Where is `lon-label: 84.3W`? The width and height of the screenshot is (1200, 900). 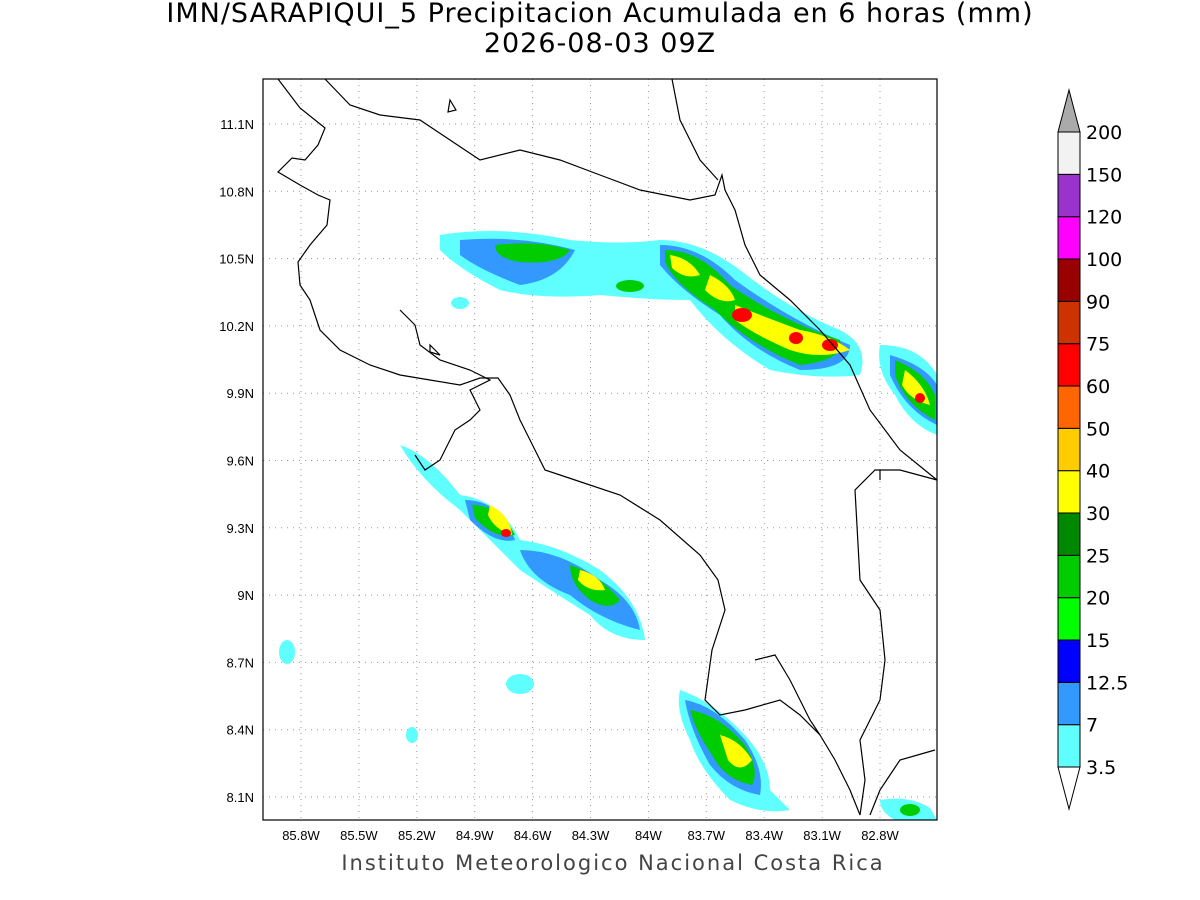 lon-label: 84.3W is located at coordinates (591, 835).